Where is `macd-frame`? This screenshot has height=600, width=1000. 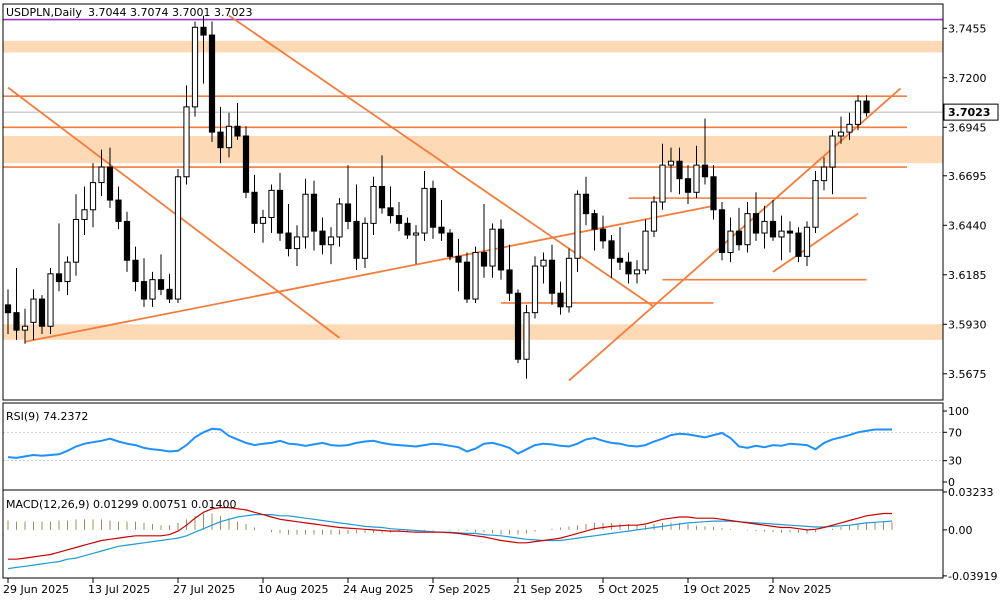
macd-frame is located at coordinates (473, 534).